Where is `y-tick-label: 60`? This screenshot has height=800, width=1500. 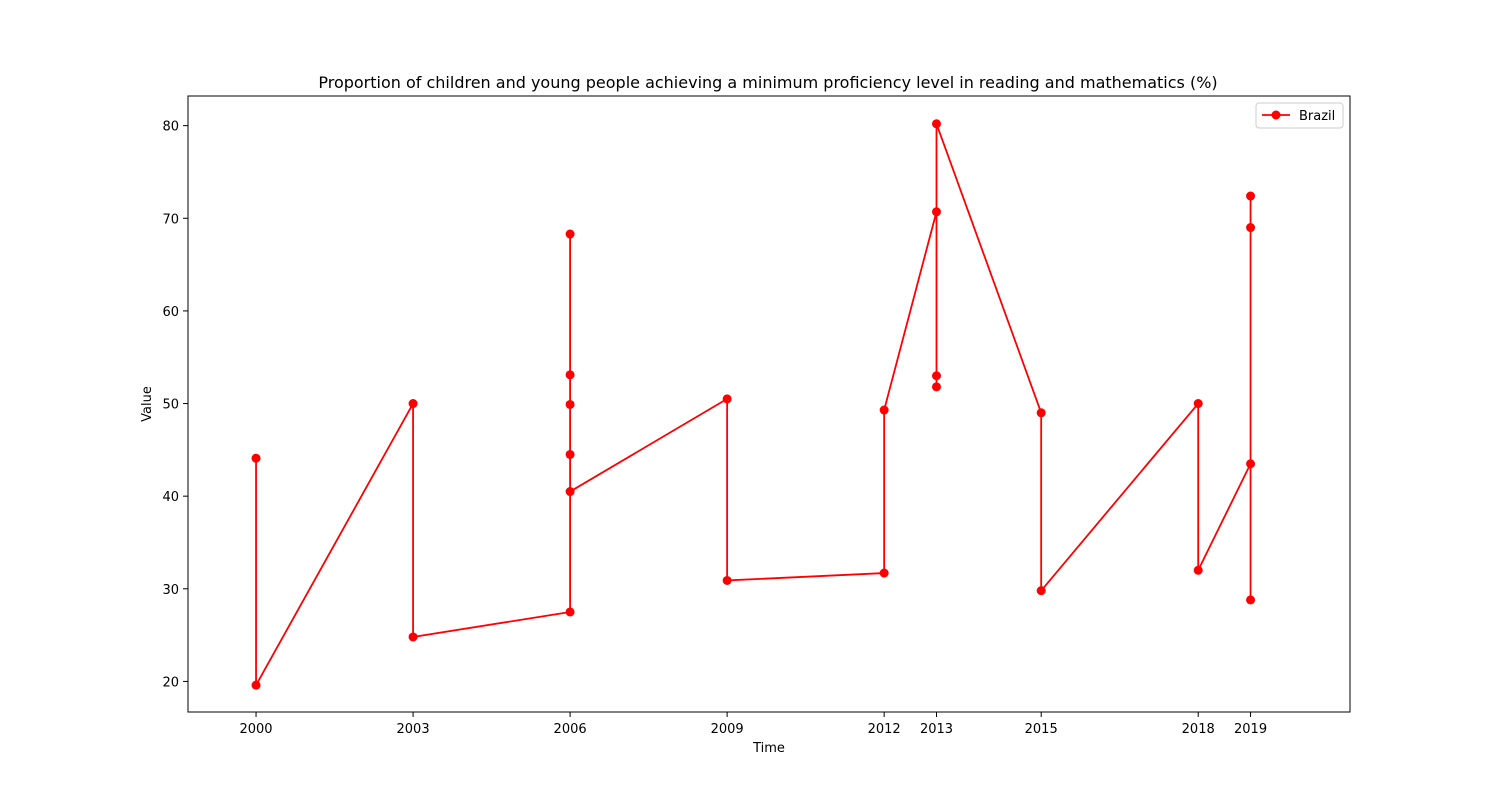
y-tick-label: 60 is located at coordinates (170, 312).